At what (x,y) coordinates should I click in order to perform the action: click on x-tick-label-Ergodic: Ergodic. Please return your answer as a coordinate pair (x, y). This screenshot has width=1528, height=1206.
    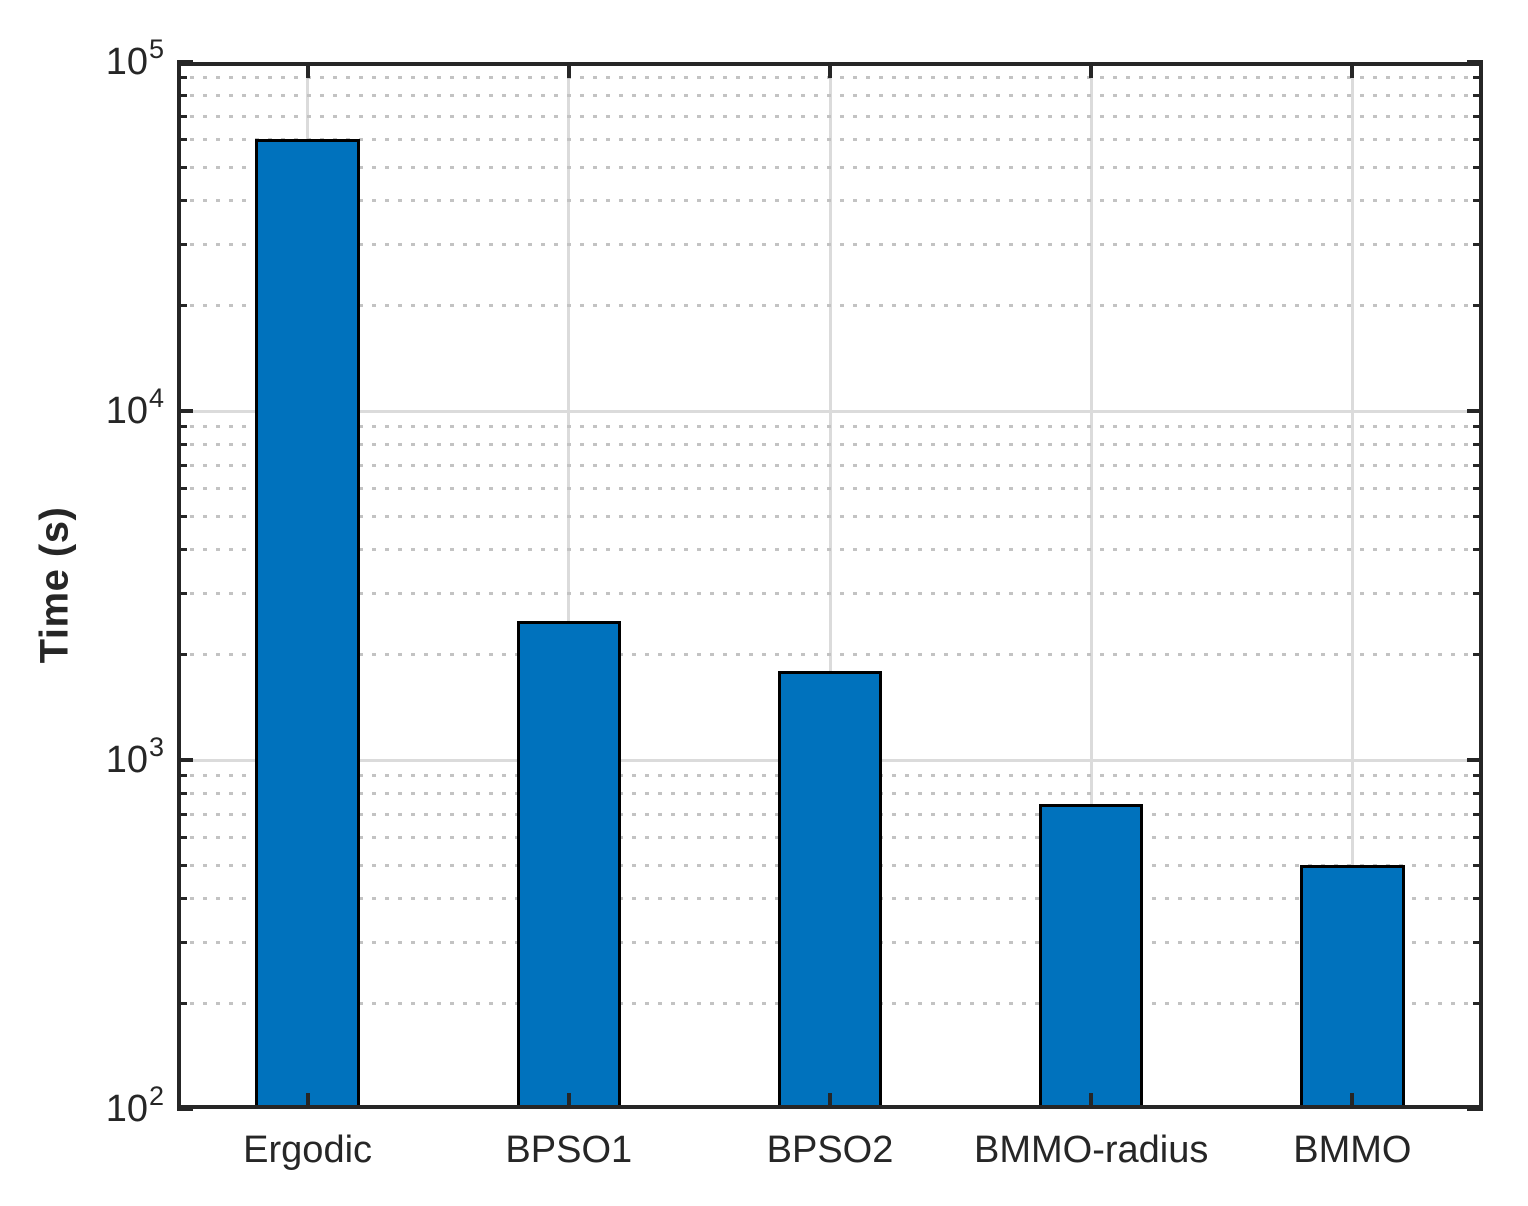
    Looking at the image, I should click on (308, 1150).